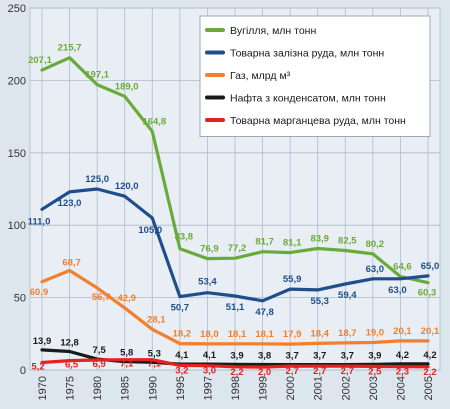  What do you see at coordinates (39, 221) in the screenshot?
I see `data-label: 111,0` at bounding box center [39, 221].